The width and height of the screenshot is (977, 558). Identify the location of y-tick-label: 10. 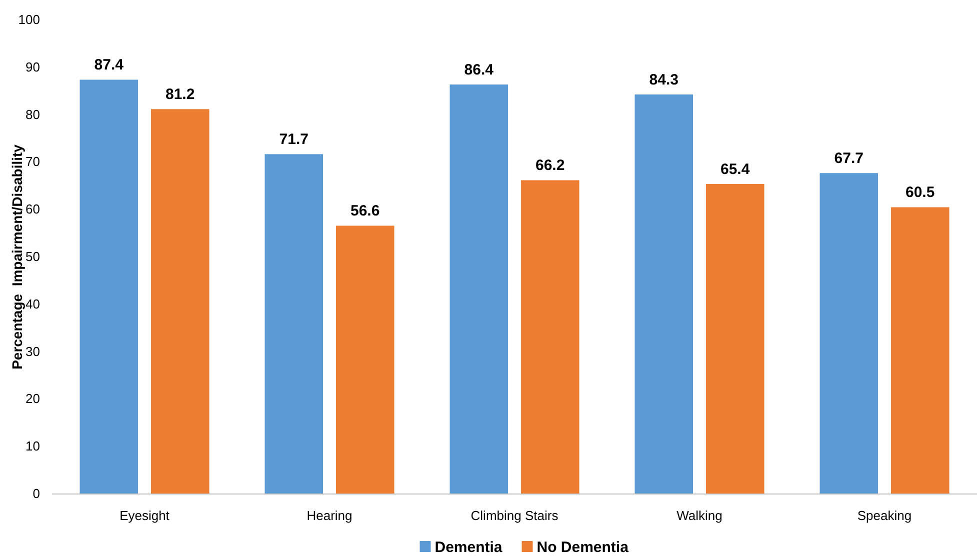
(33, 446).